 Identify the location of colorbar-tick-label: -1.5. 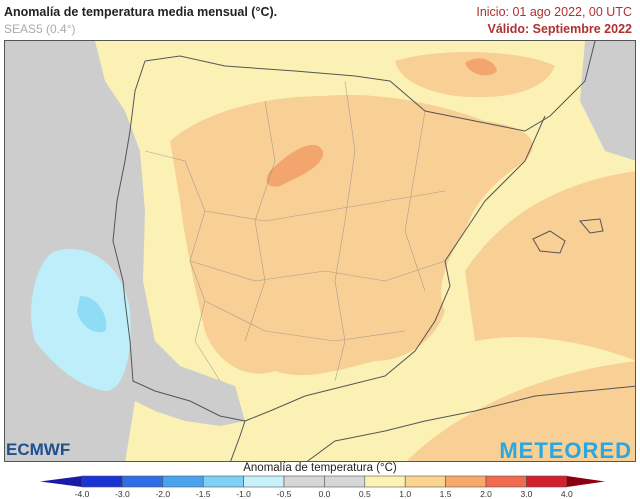
(203, 494).